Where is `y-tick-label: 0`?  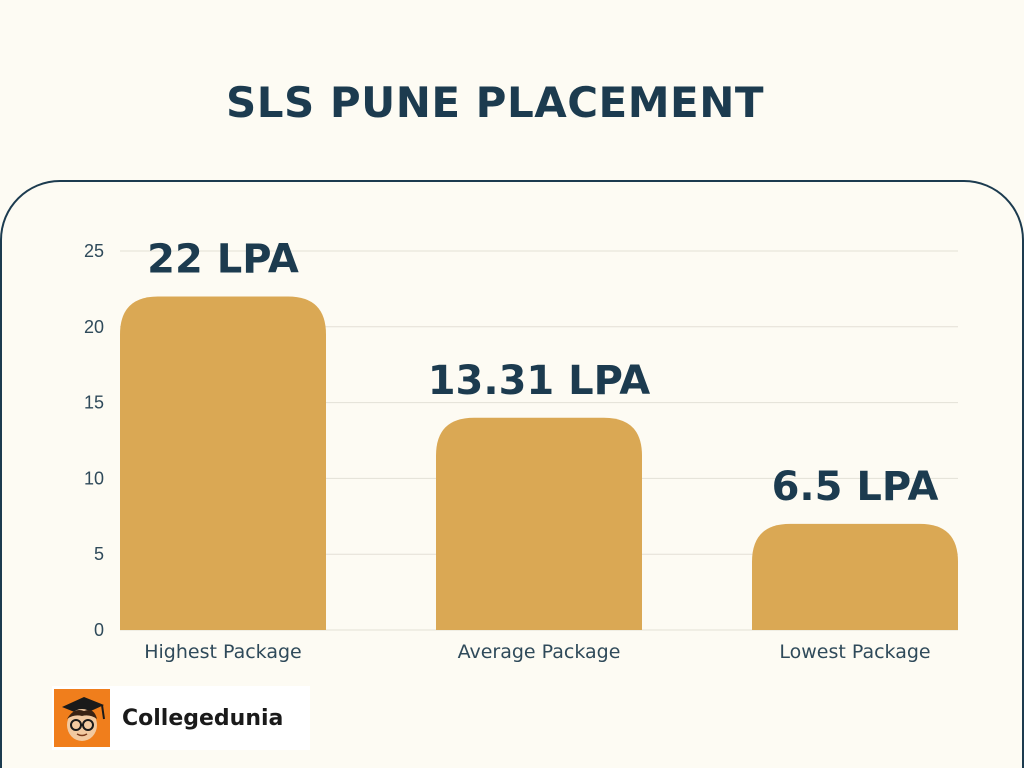
y-tick-label: 0 is located at coordinates (99, 630).